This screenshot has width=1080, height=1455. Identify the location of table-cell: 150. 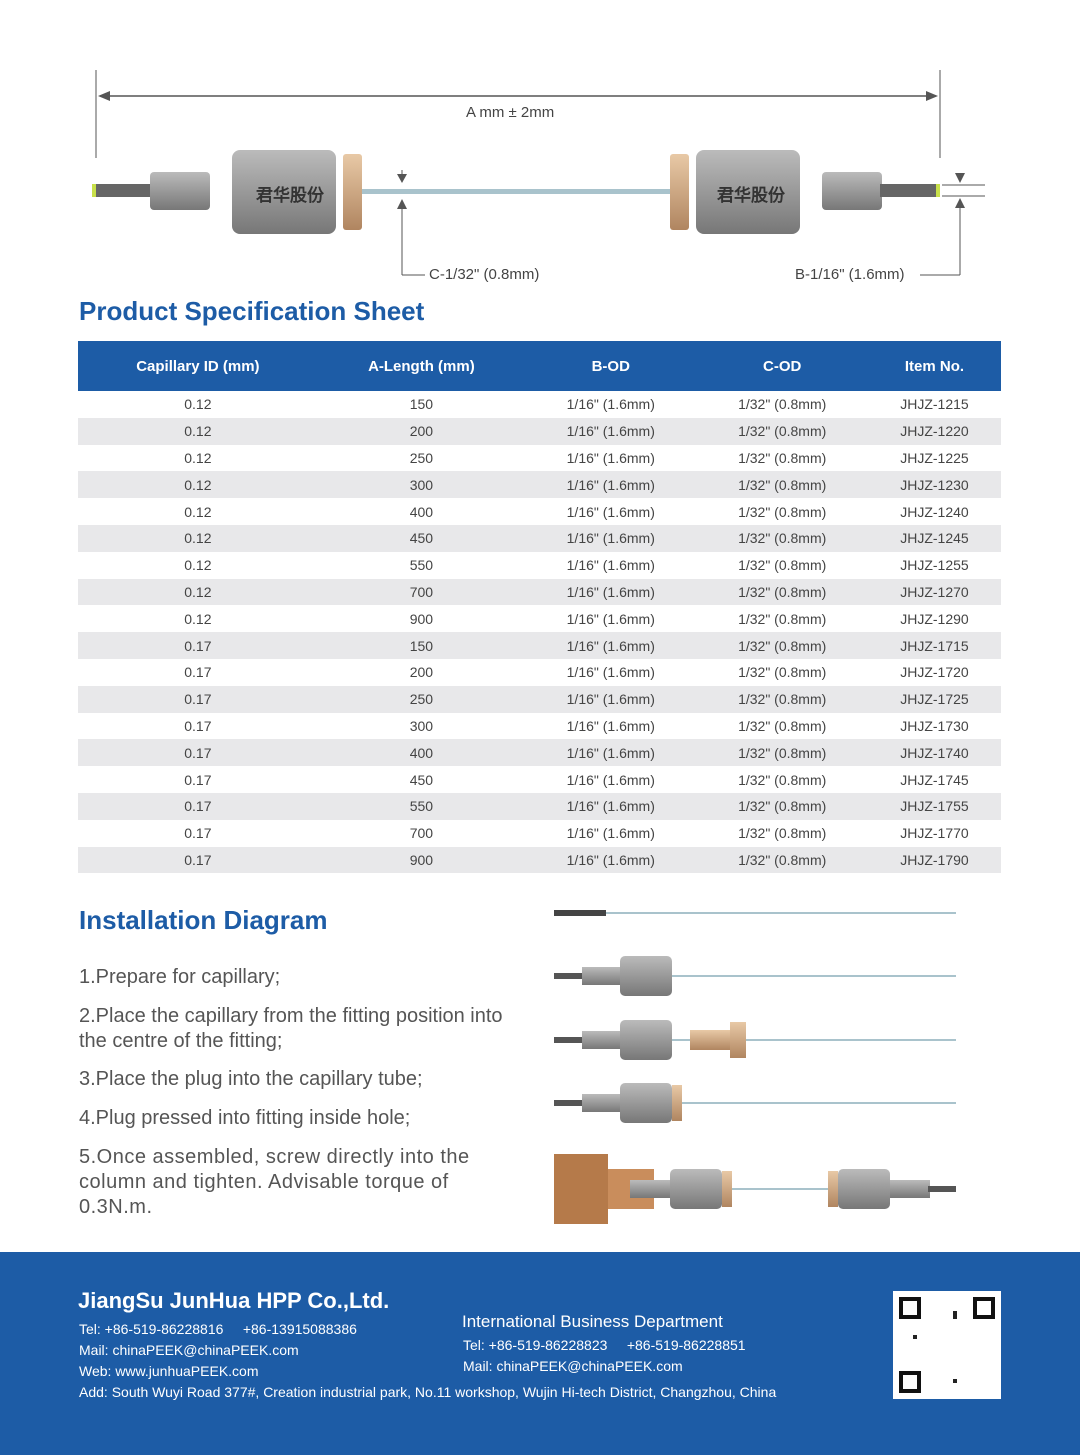
(421, 404).